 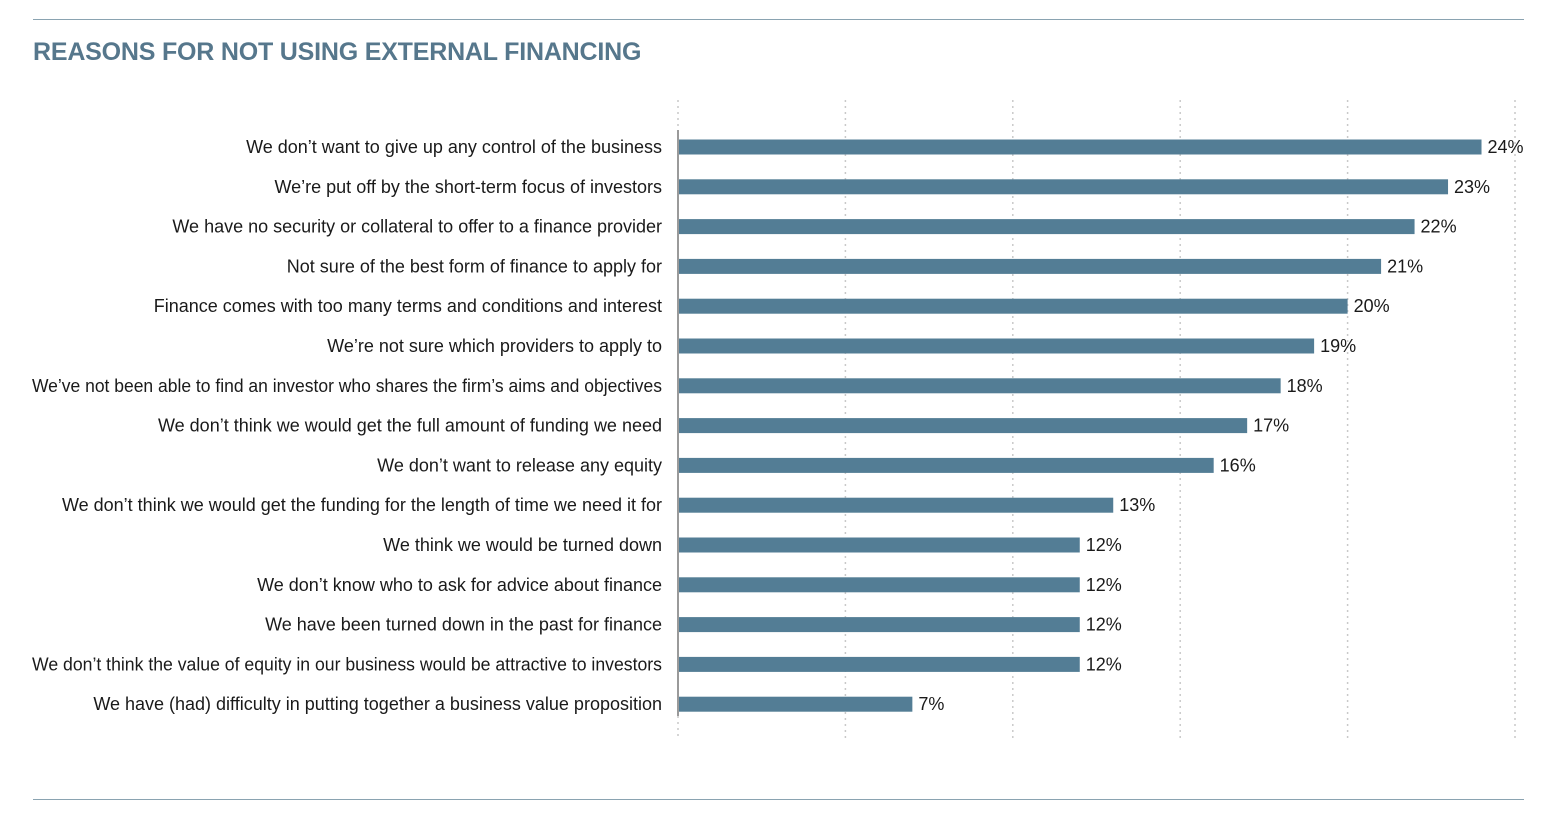 What do you see at coordinates (519, 465) in the screenshot?
I see `category-label: We don’t want to release any equity` at bounding box center [519, 465].